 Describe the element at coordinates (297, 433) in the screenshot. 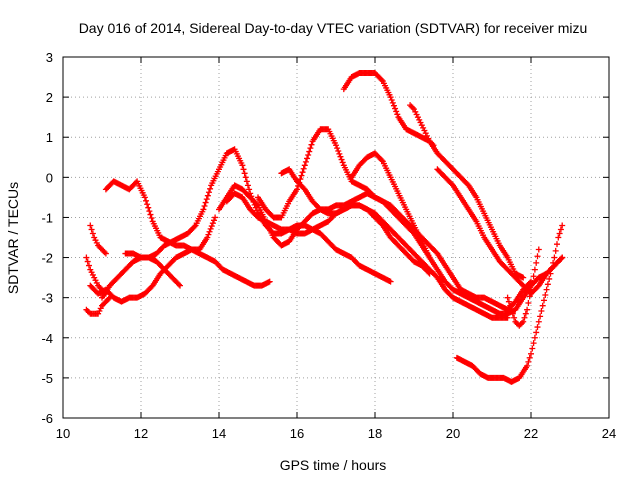

I see `x-tick-label: 16` at that location.